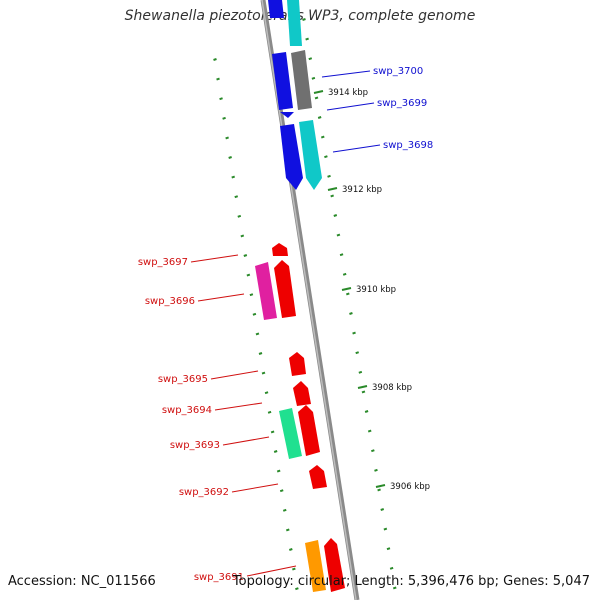  I want to click on cds-arrow-top-blue, so click(276, 9).